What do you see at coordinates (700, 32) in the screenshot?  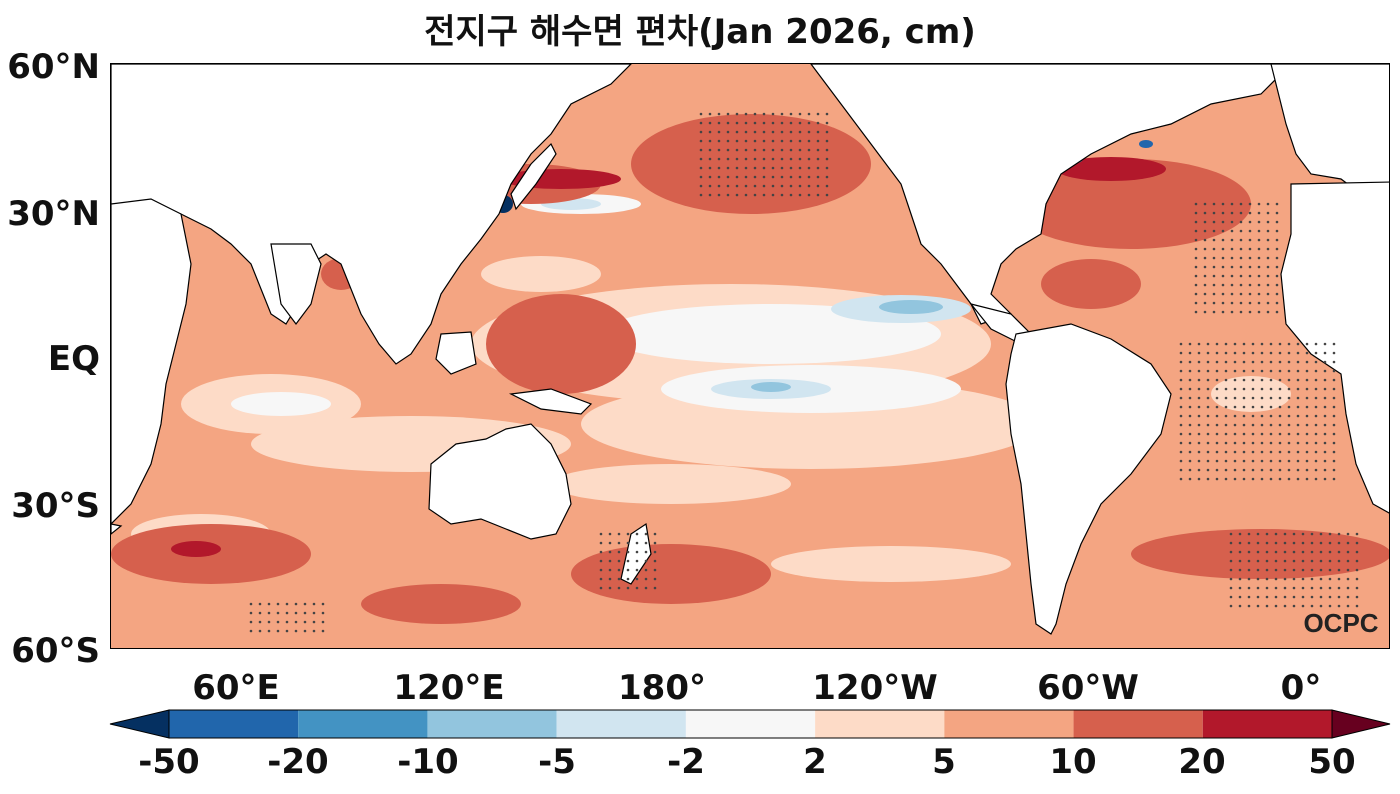 I see `map-title: 전지구 해수면 편차(Jan 2026, cm)` at bounding box center [700, 32].